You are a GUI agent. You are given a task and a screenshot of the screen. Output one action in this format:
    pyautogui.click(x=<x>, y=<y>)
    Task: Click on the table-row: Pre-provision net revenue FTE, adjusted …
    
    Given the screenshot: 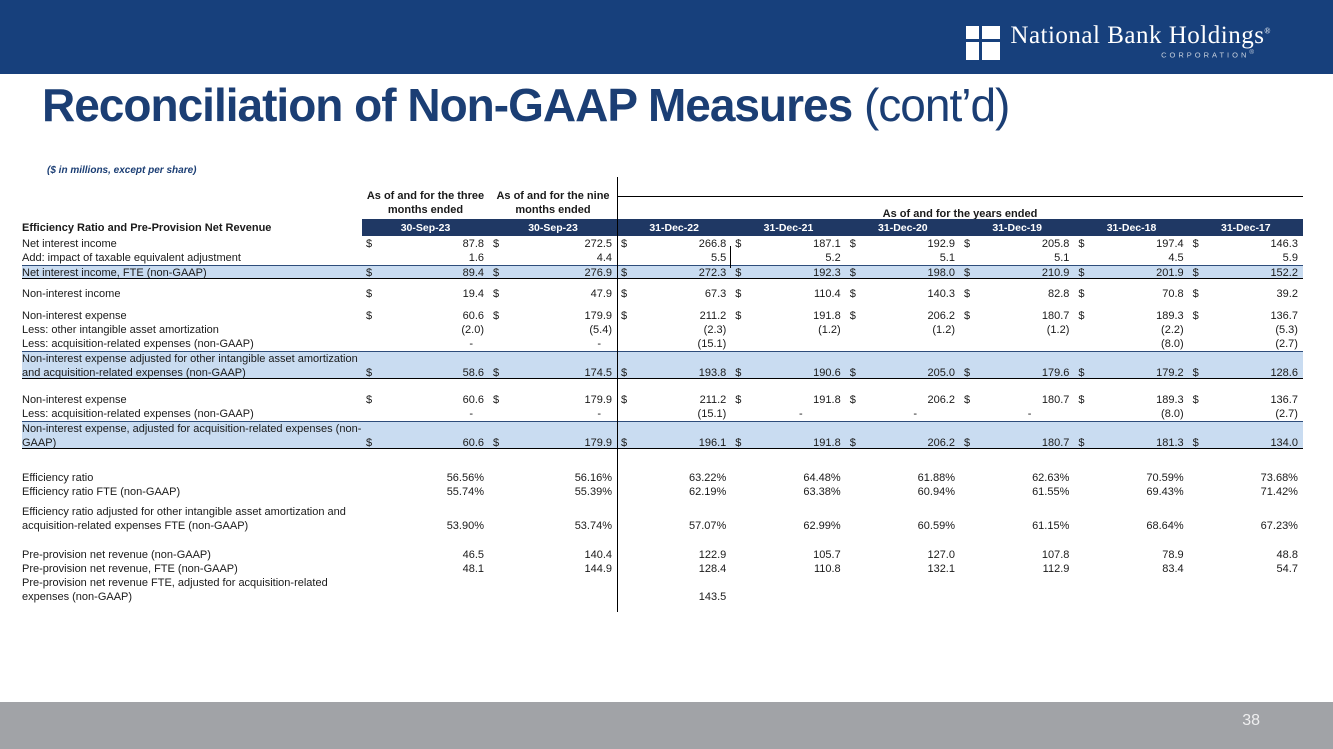 What is the action you would take?
    pyautogui.click(x=662, y=590)
    